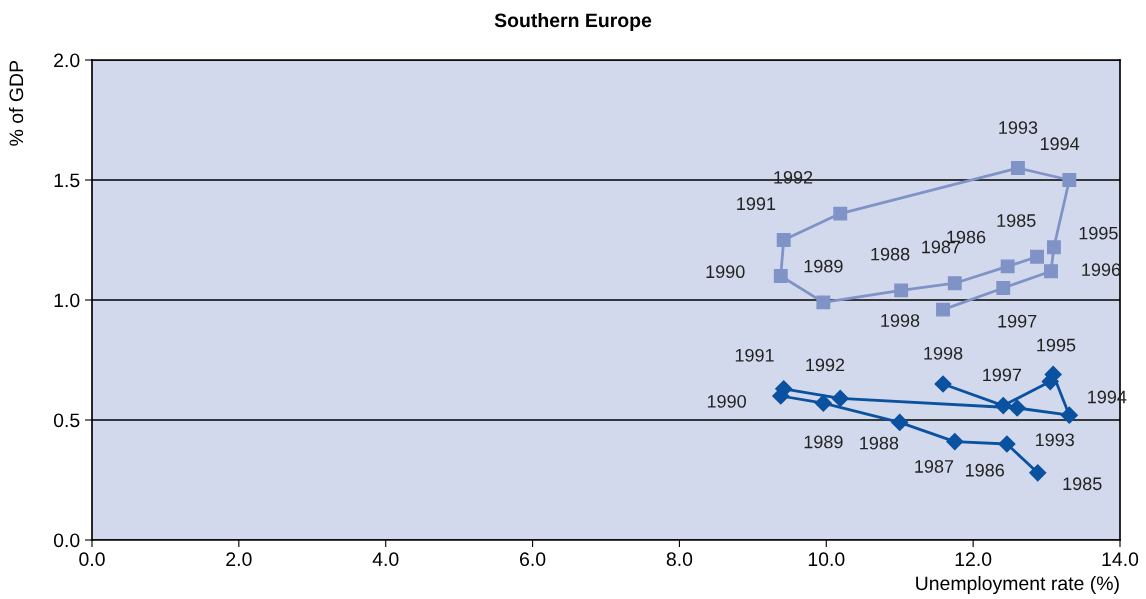 The width and height of the screenshot is (1146, 599). What do you see at coordinates (67, 60) in the screenshot?
I see `y-tick-label: 2.0` at bounding box center [67, 60].